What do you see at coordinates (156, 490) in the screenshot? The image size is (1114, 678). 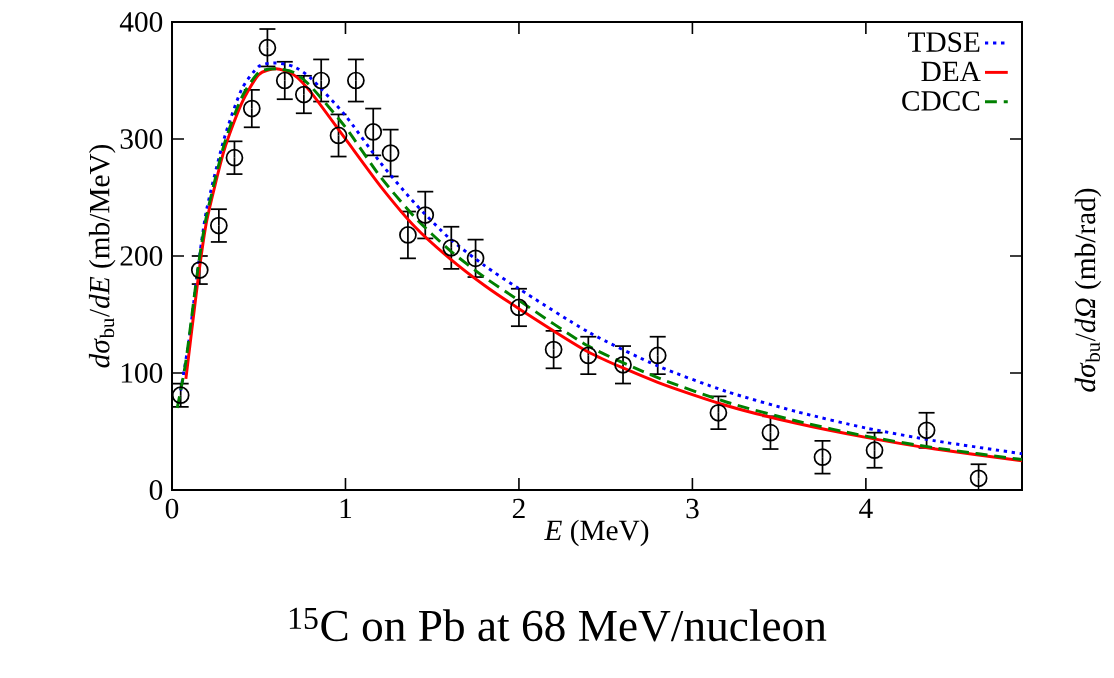 I see `y-tick-label: 0` at bounding box center [156, 490].